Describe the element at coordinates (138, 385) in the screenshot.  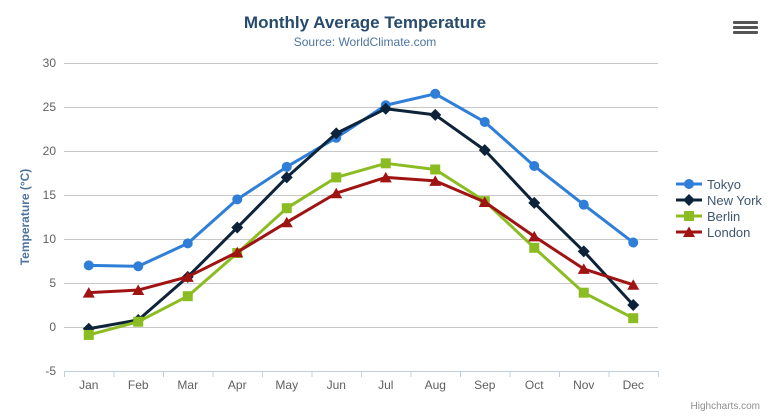
I see `x-tick-label: Feb` at that location.